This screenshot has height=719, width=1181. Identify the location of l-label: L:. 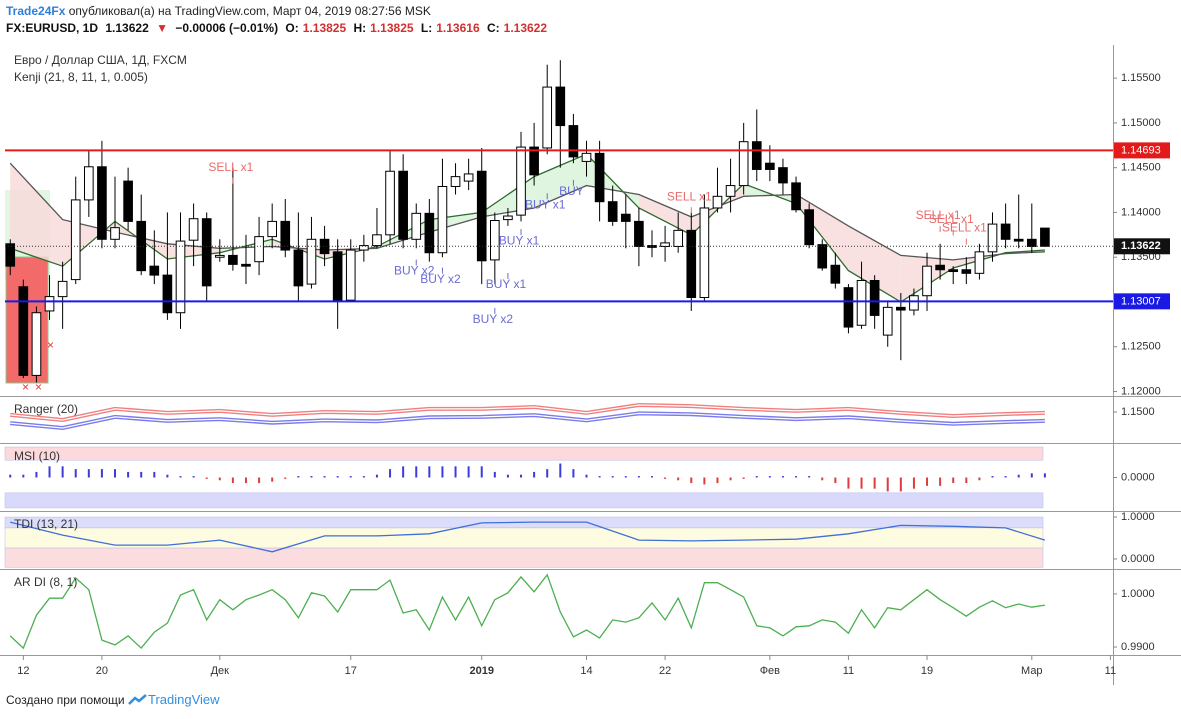
(426, 28).